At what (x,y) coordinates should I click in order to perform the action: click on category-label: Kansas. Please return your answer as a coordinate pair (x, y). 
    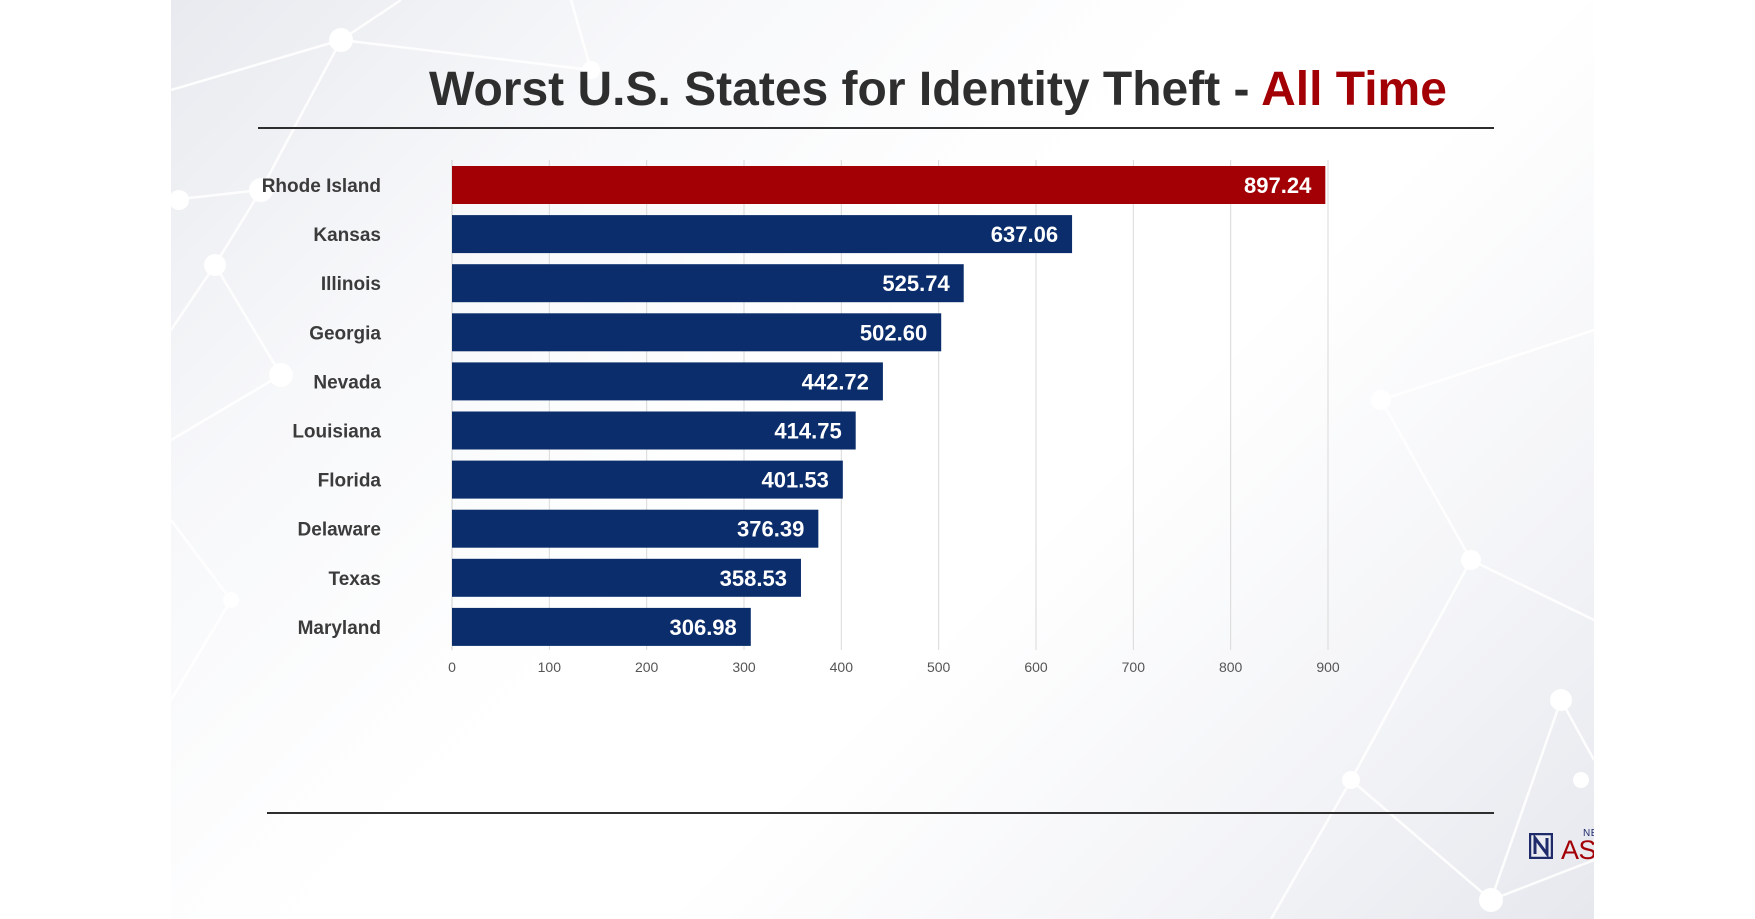
    Looking at the image, I should click on (347, 235).